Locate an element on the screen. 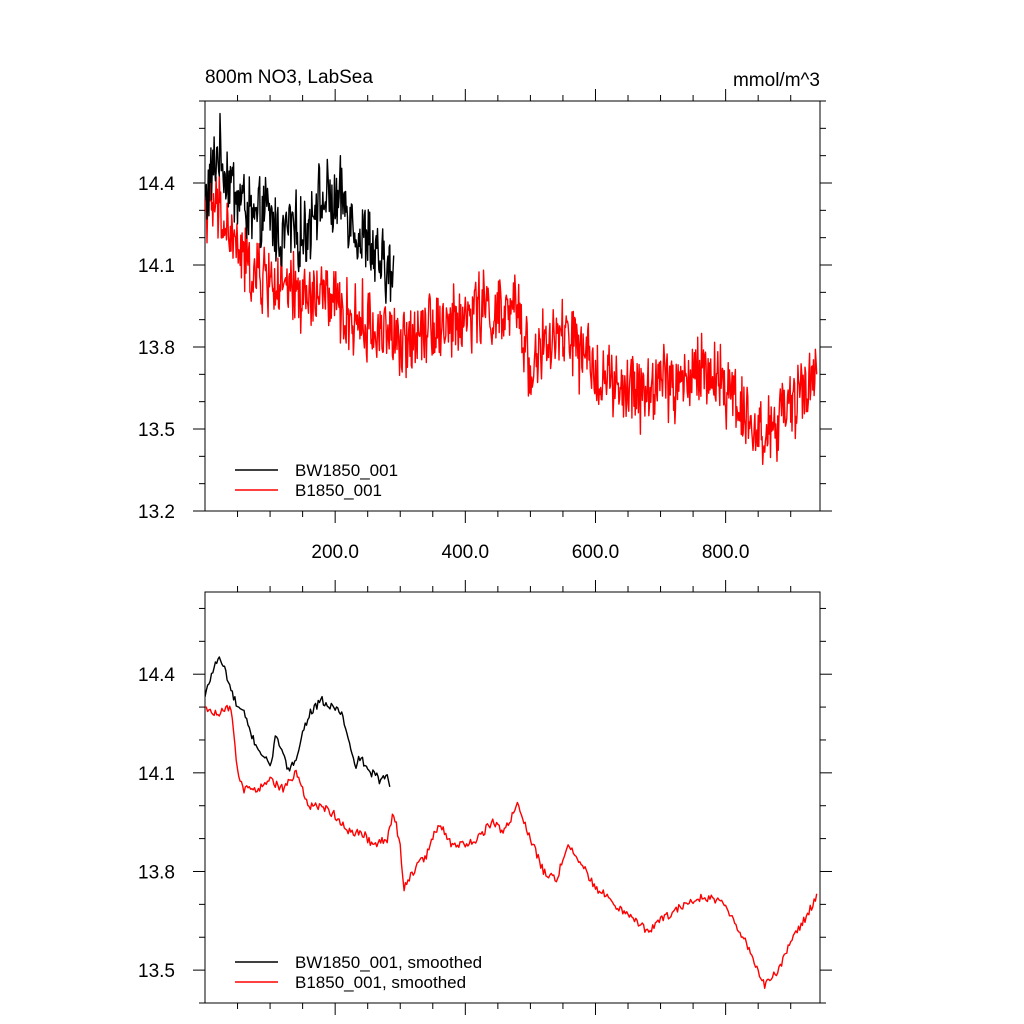 This screenshot has height=1024, width=1024. y-tick-label: 13.2 is located at coordinates (156, 512).